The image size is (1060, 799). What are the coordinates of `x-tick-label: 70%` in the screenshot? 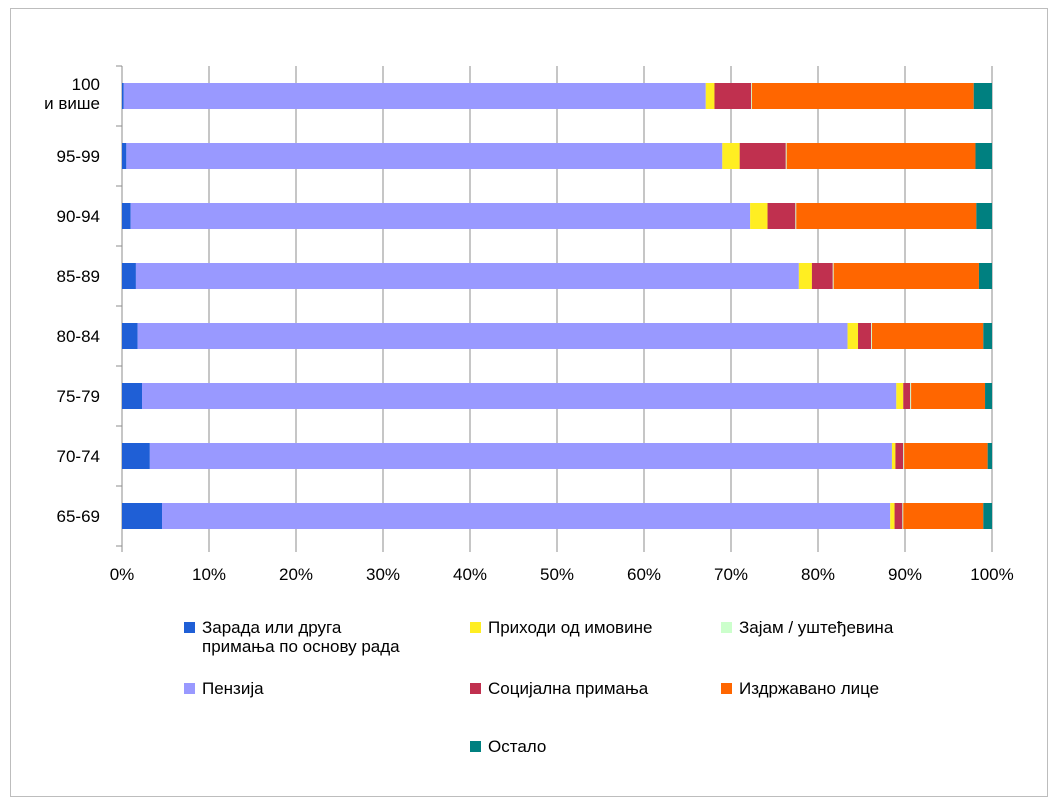 It's located at (731, 574).